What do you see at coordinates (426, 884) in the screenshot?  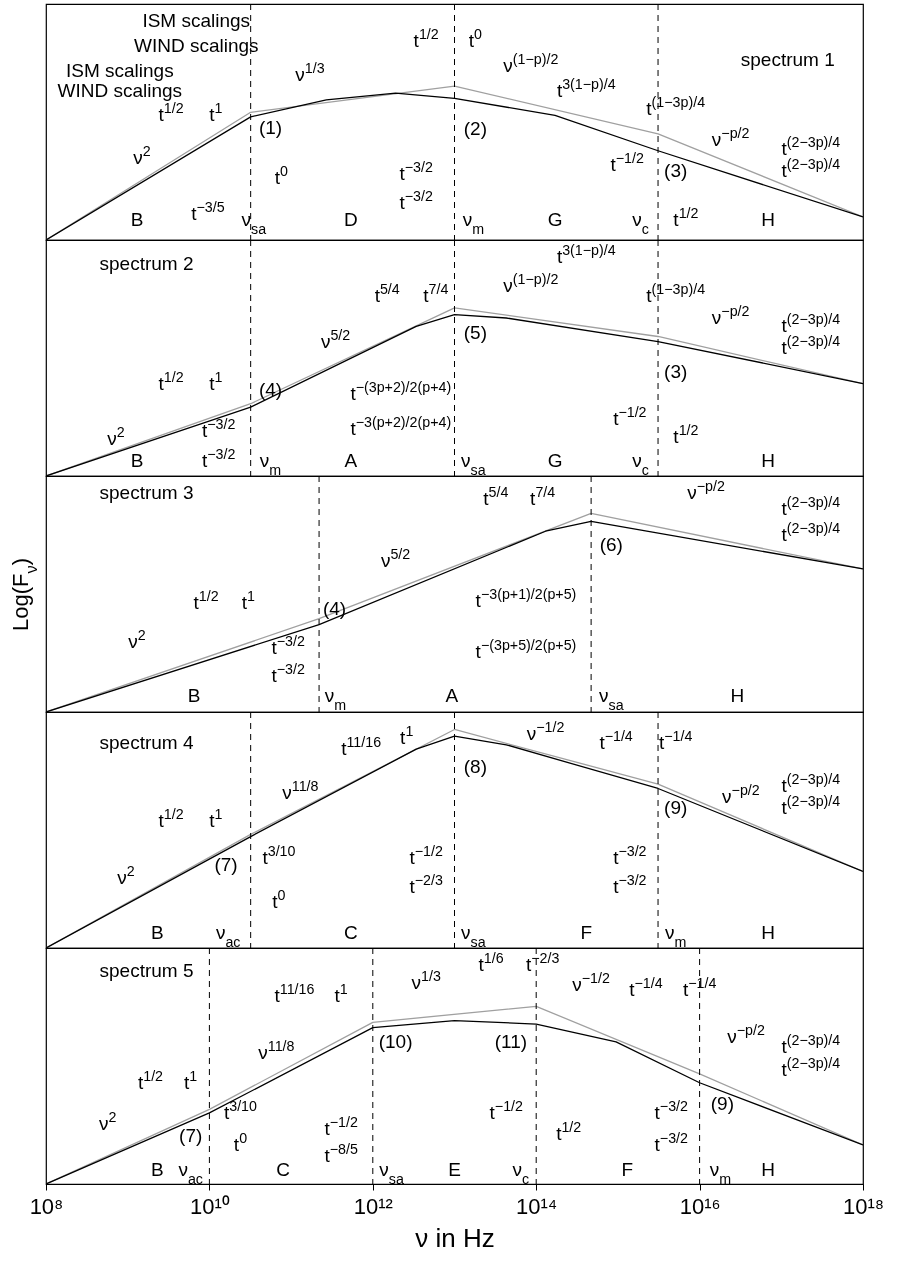 I see `annotation: t$^{−2/3}$` at bounding box center [426, 884].